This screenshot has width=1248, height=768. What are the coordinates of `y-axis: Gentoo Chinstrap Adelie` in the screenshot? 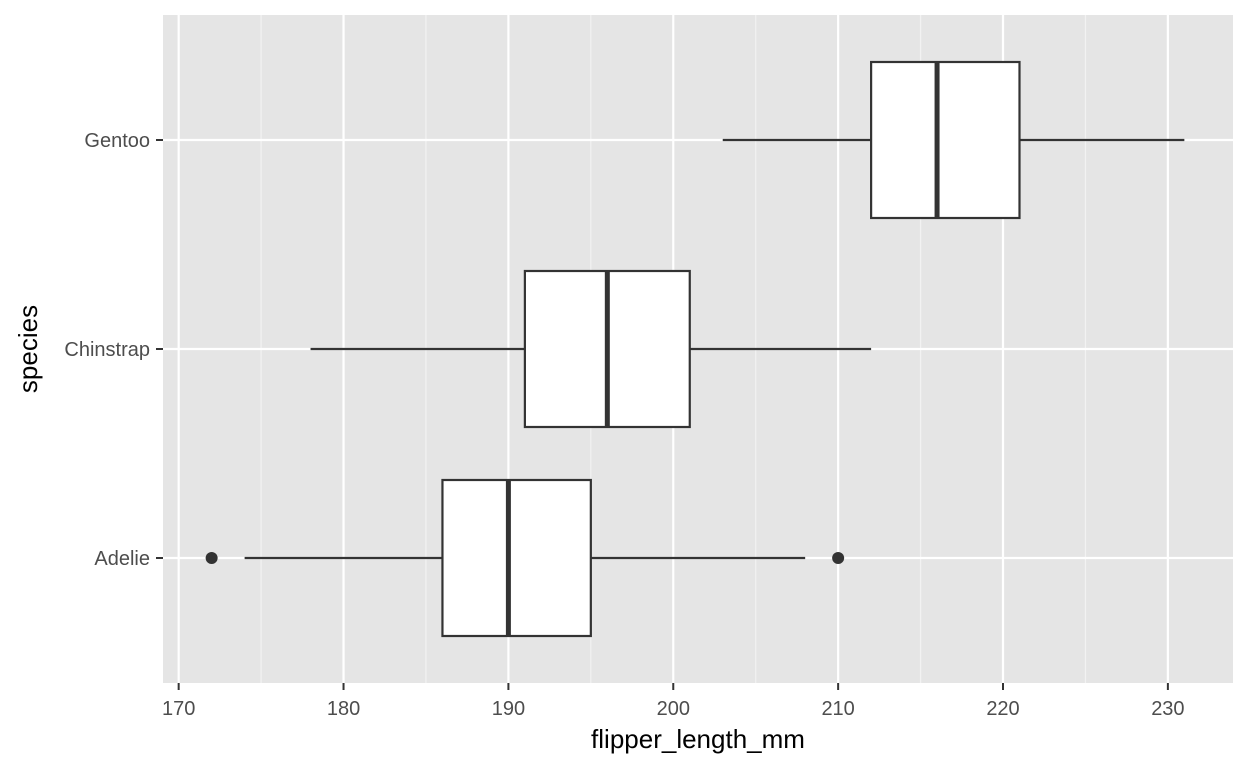 It's located at (113, 350).